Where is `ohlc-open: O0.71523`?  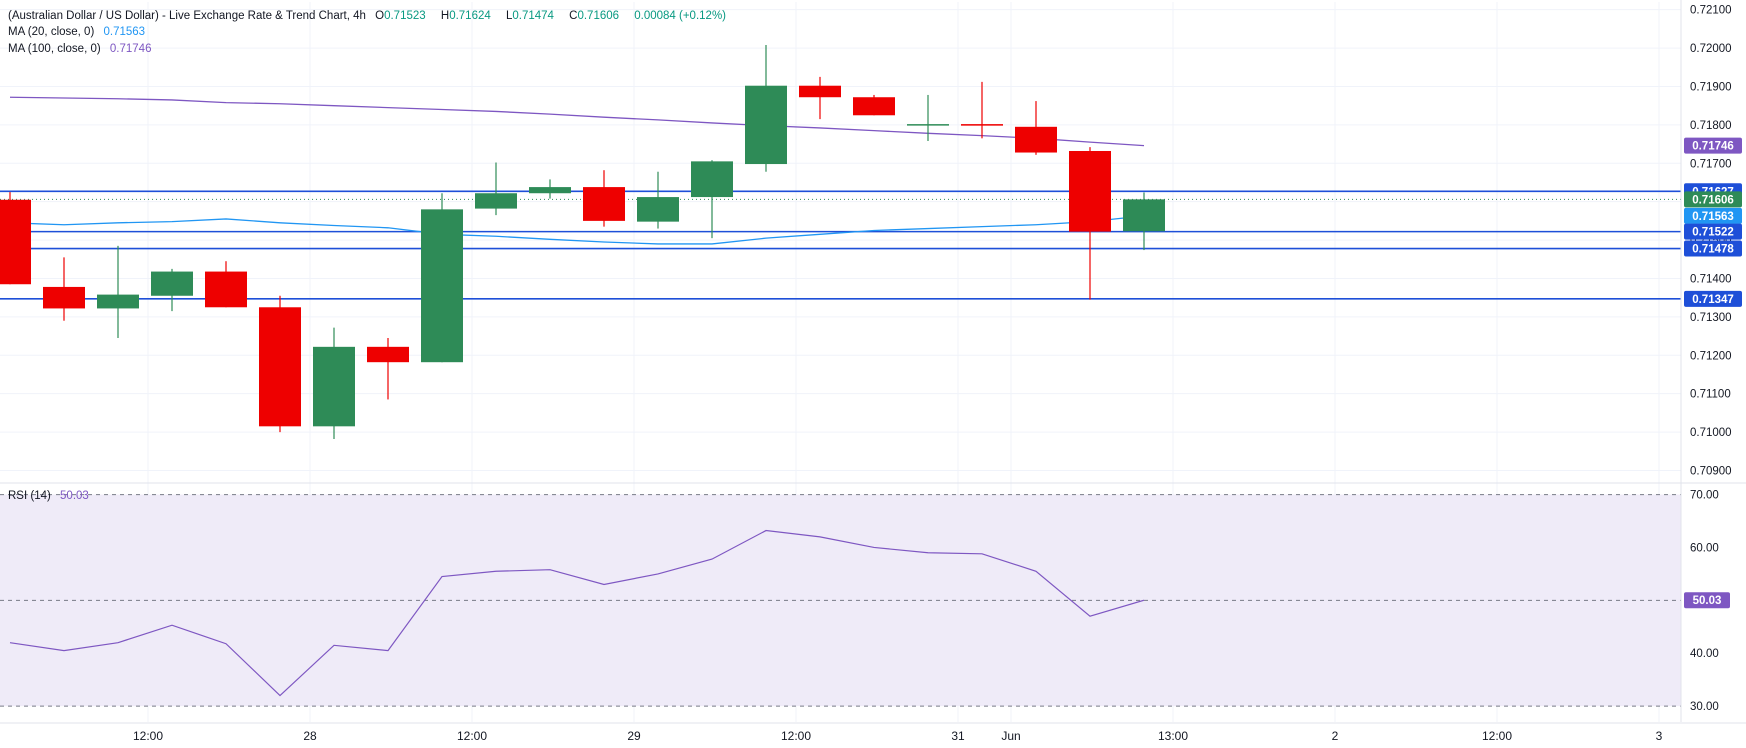 ohlc-open: O0.71523 is located at coordinates (400, 16).